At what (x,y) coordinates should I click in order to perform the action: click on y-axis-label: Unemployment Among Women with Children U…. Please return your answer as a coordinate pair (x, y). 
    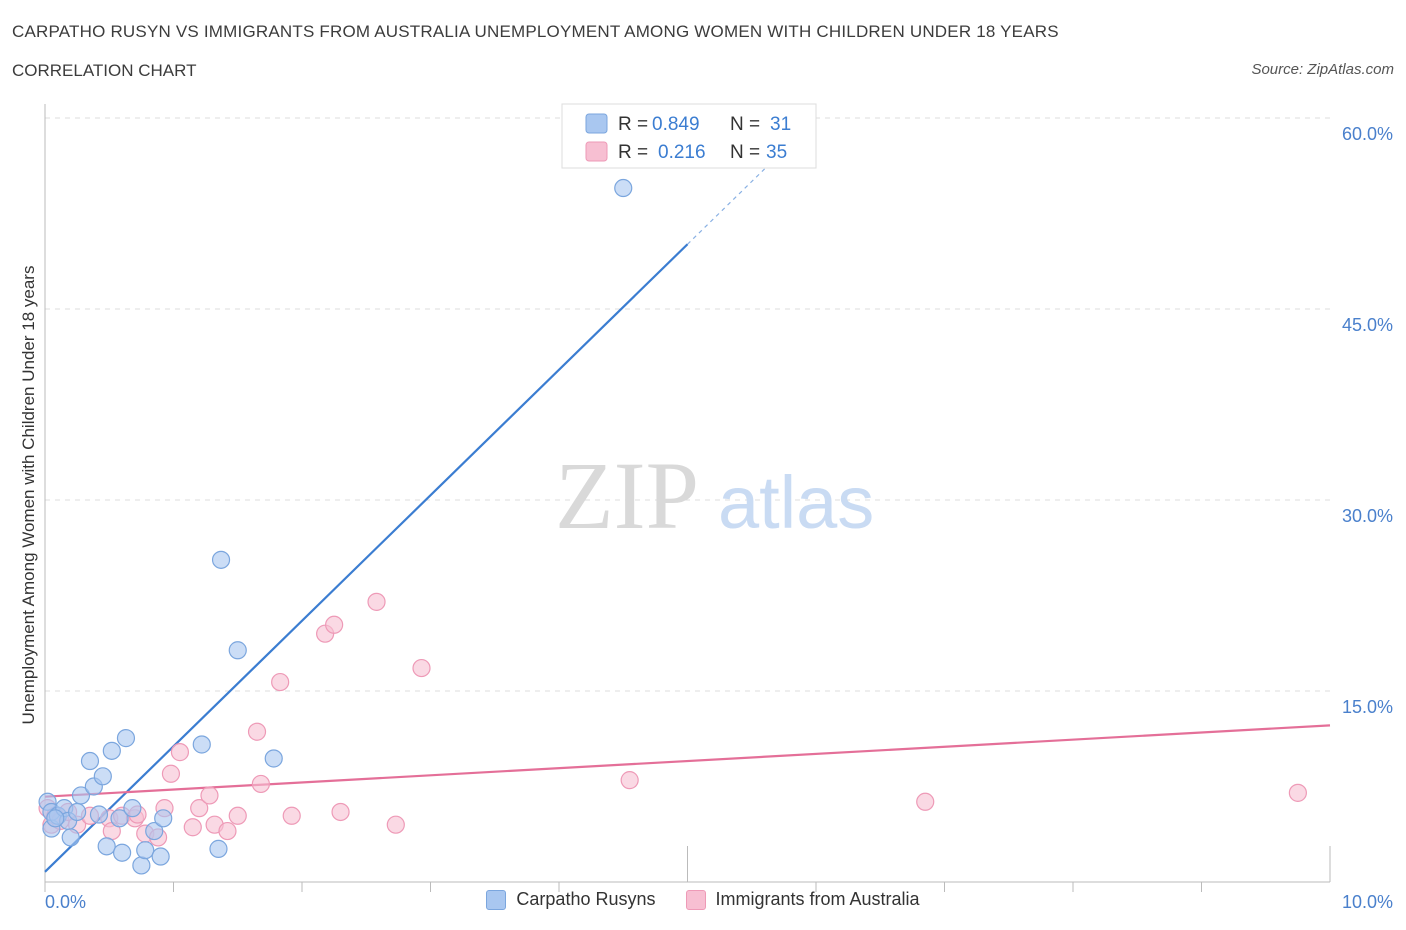
    Looking at the image, I should click on (28, 495).